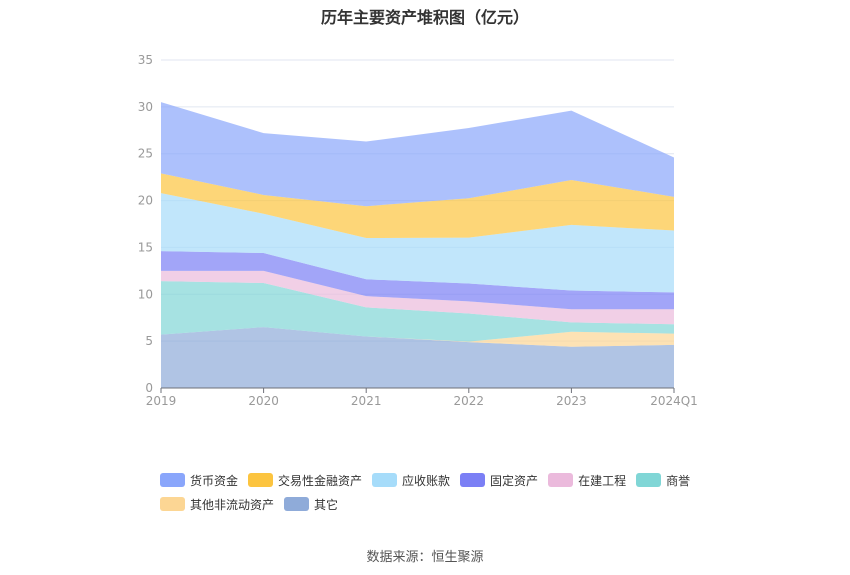 Image resolution: width=850 pixels, height=575 pixels. Describe the element at coordinates (678, 480) in the screenshot. I see `legend-label: 商誉` at that location.